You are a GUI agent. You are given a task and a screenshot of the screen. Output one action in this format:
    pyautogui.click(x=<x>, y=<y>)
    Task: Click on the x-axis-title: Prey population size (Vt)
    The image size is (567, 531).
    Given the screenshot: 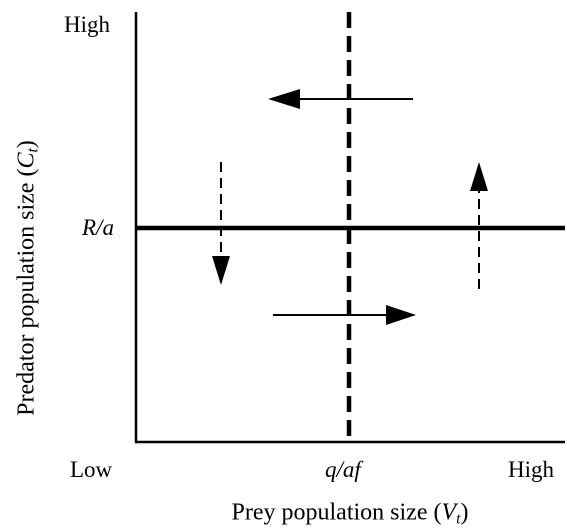 What is the action you would take?
    pyautogui.click(x=350, y=514)
    